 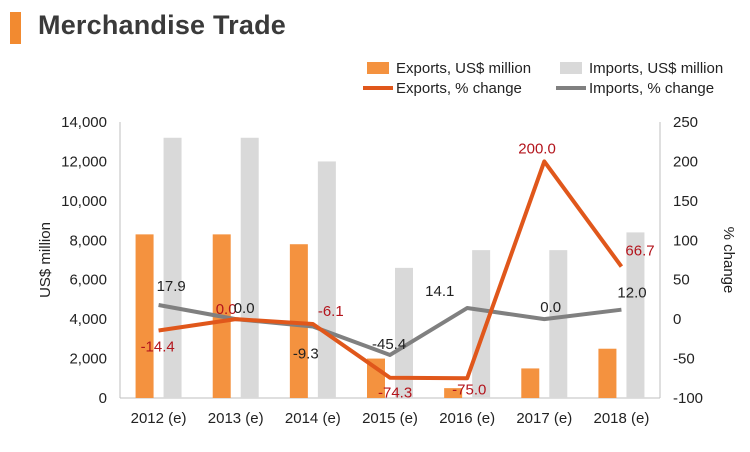 I want to click on y-right-axis-title: % change, so click(x=728, y=260).